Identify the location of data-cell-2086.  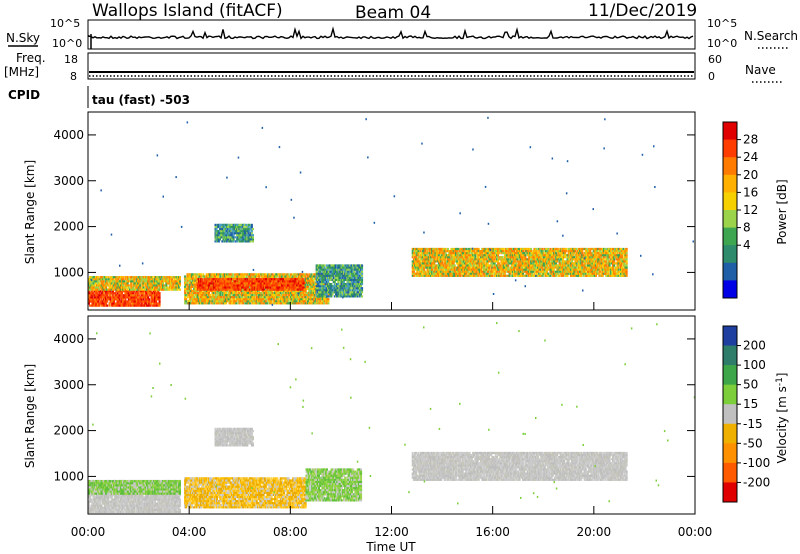
(284, 274).